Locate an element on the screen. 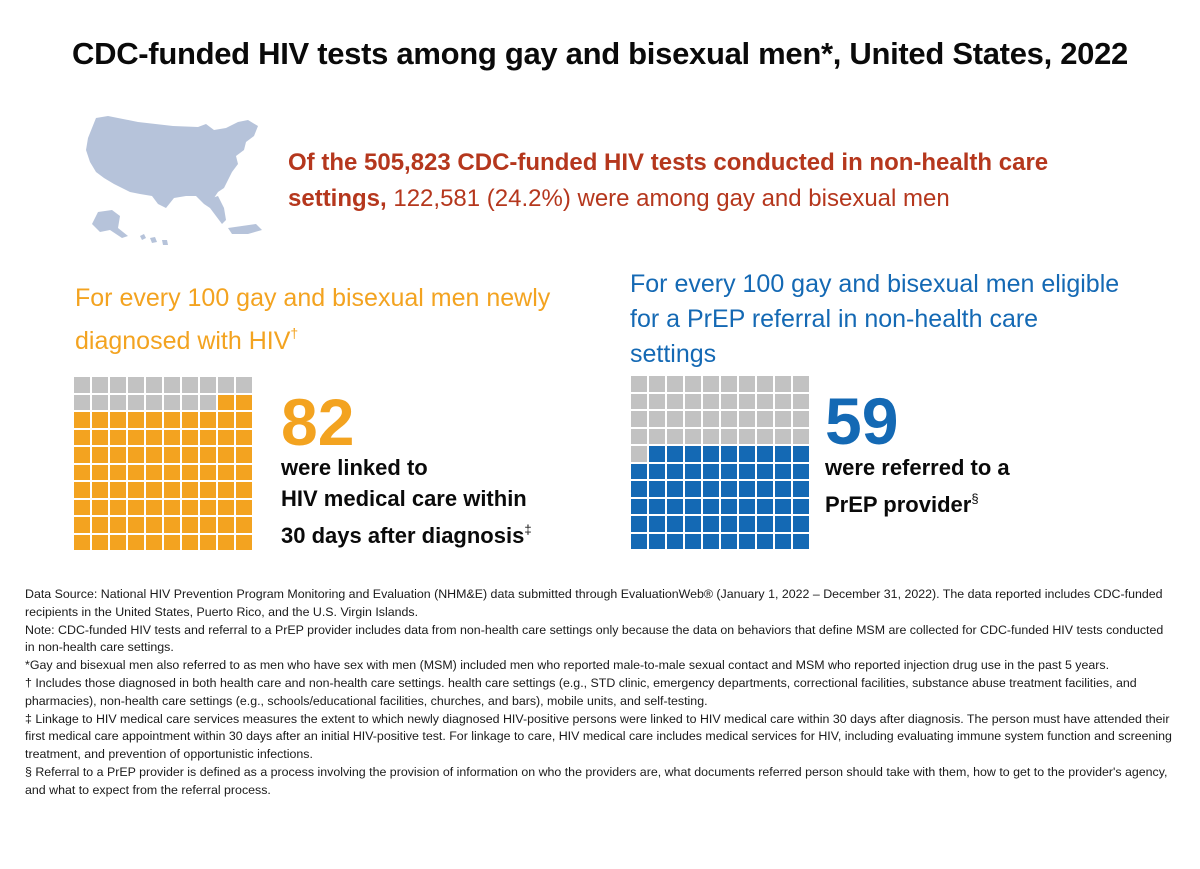 This screenshot has width=1200, height=869. prep-waffle is located at coordinates (721, 463).